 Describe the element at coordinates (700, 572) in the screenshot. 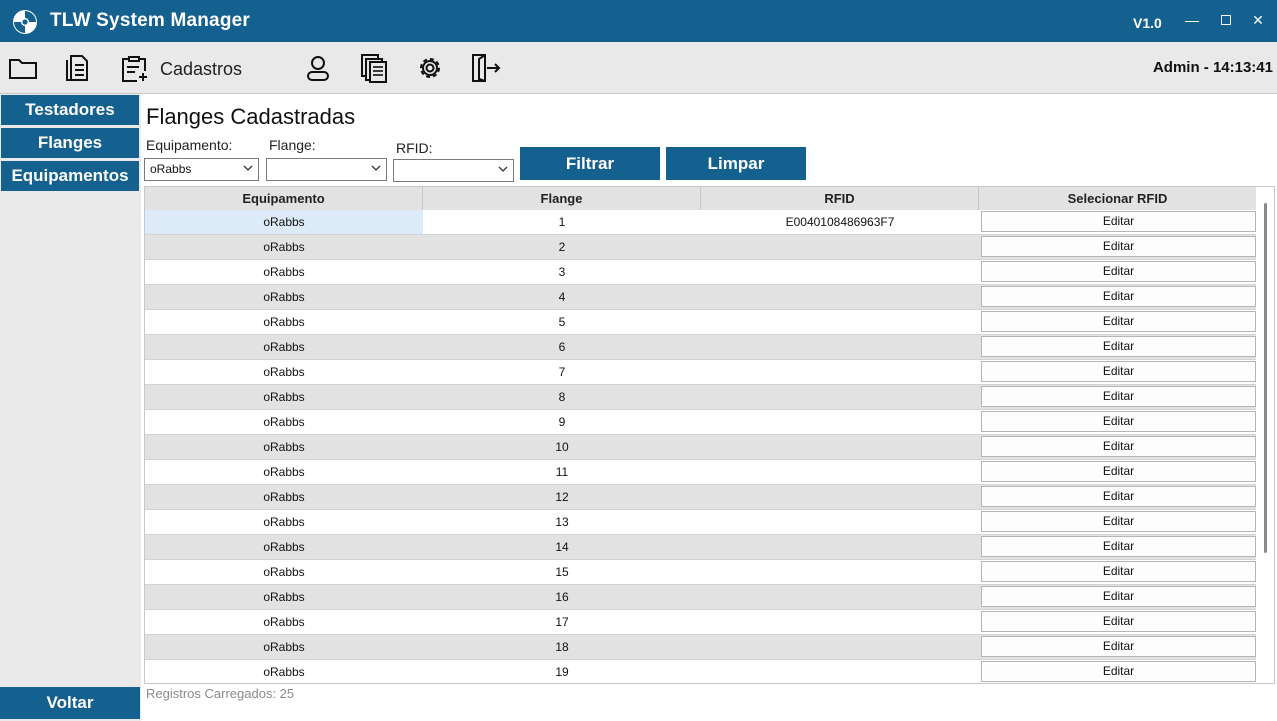

I see `table-row: oRabbs 15 Editar` at that location.